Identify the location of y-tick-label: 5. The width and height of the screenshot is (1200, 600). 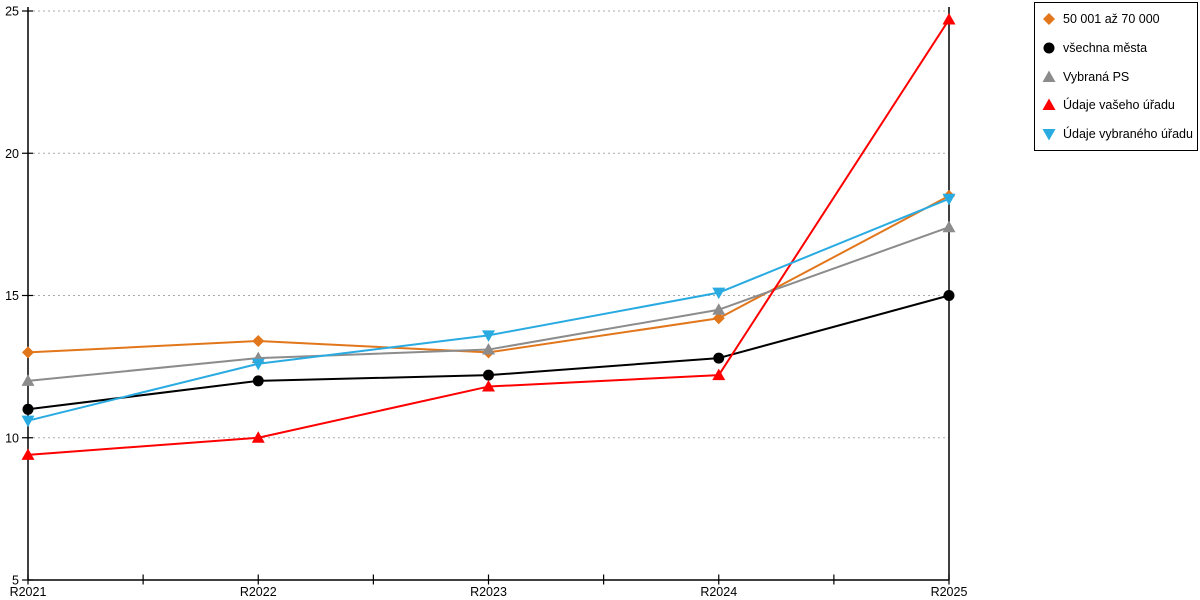
(15, 581).